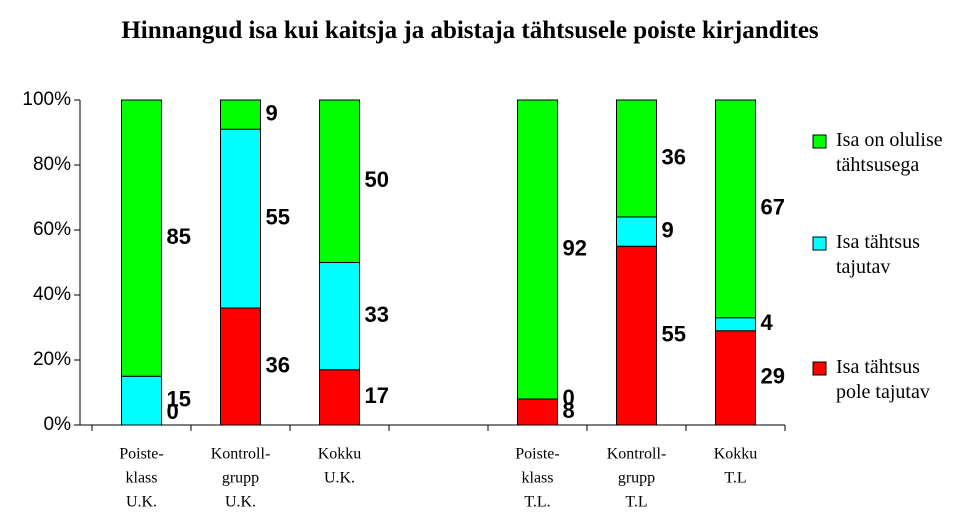 The width and height of the screenshot is (956, 522). Describe the element at coordinates (773, 207) in the screenshot. I see `data-label: 67` at that location.